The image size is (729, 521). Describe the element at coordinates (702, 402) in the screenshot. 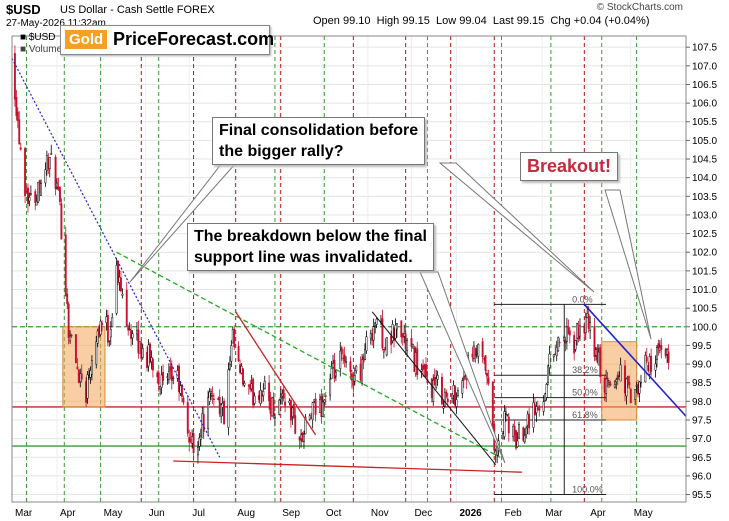

I see `y-tick-label: 98.0` at that location.